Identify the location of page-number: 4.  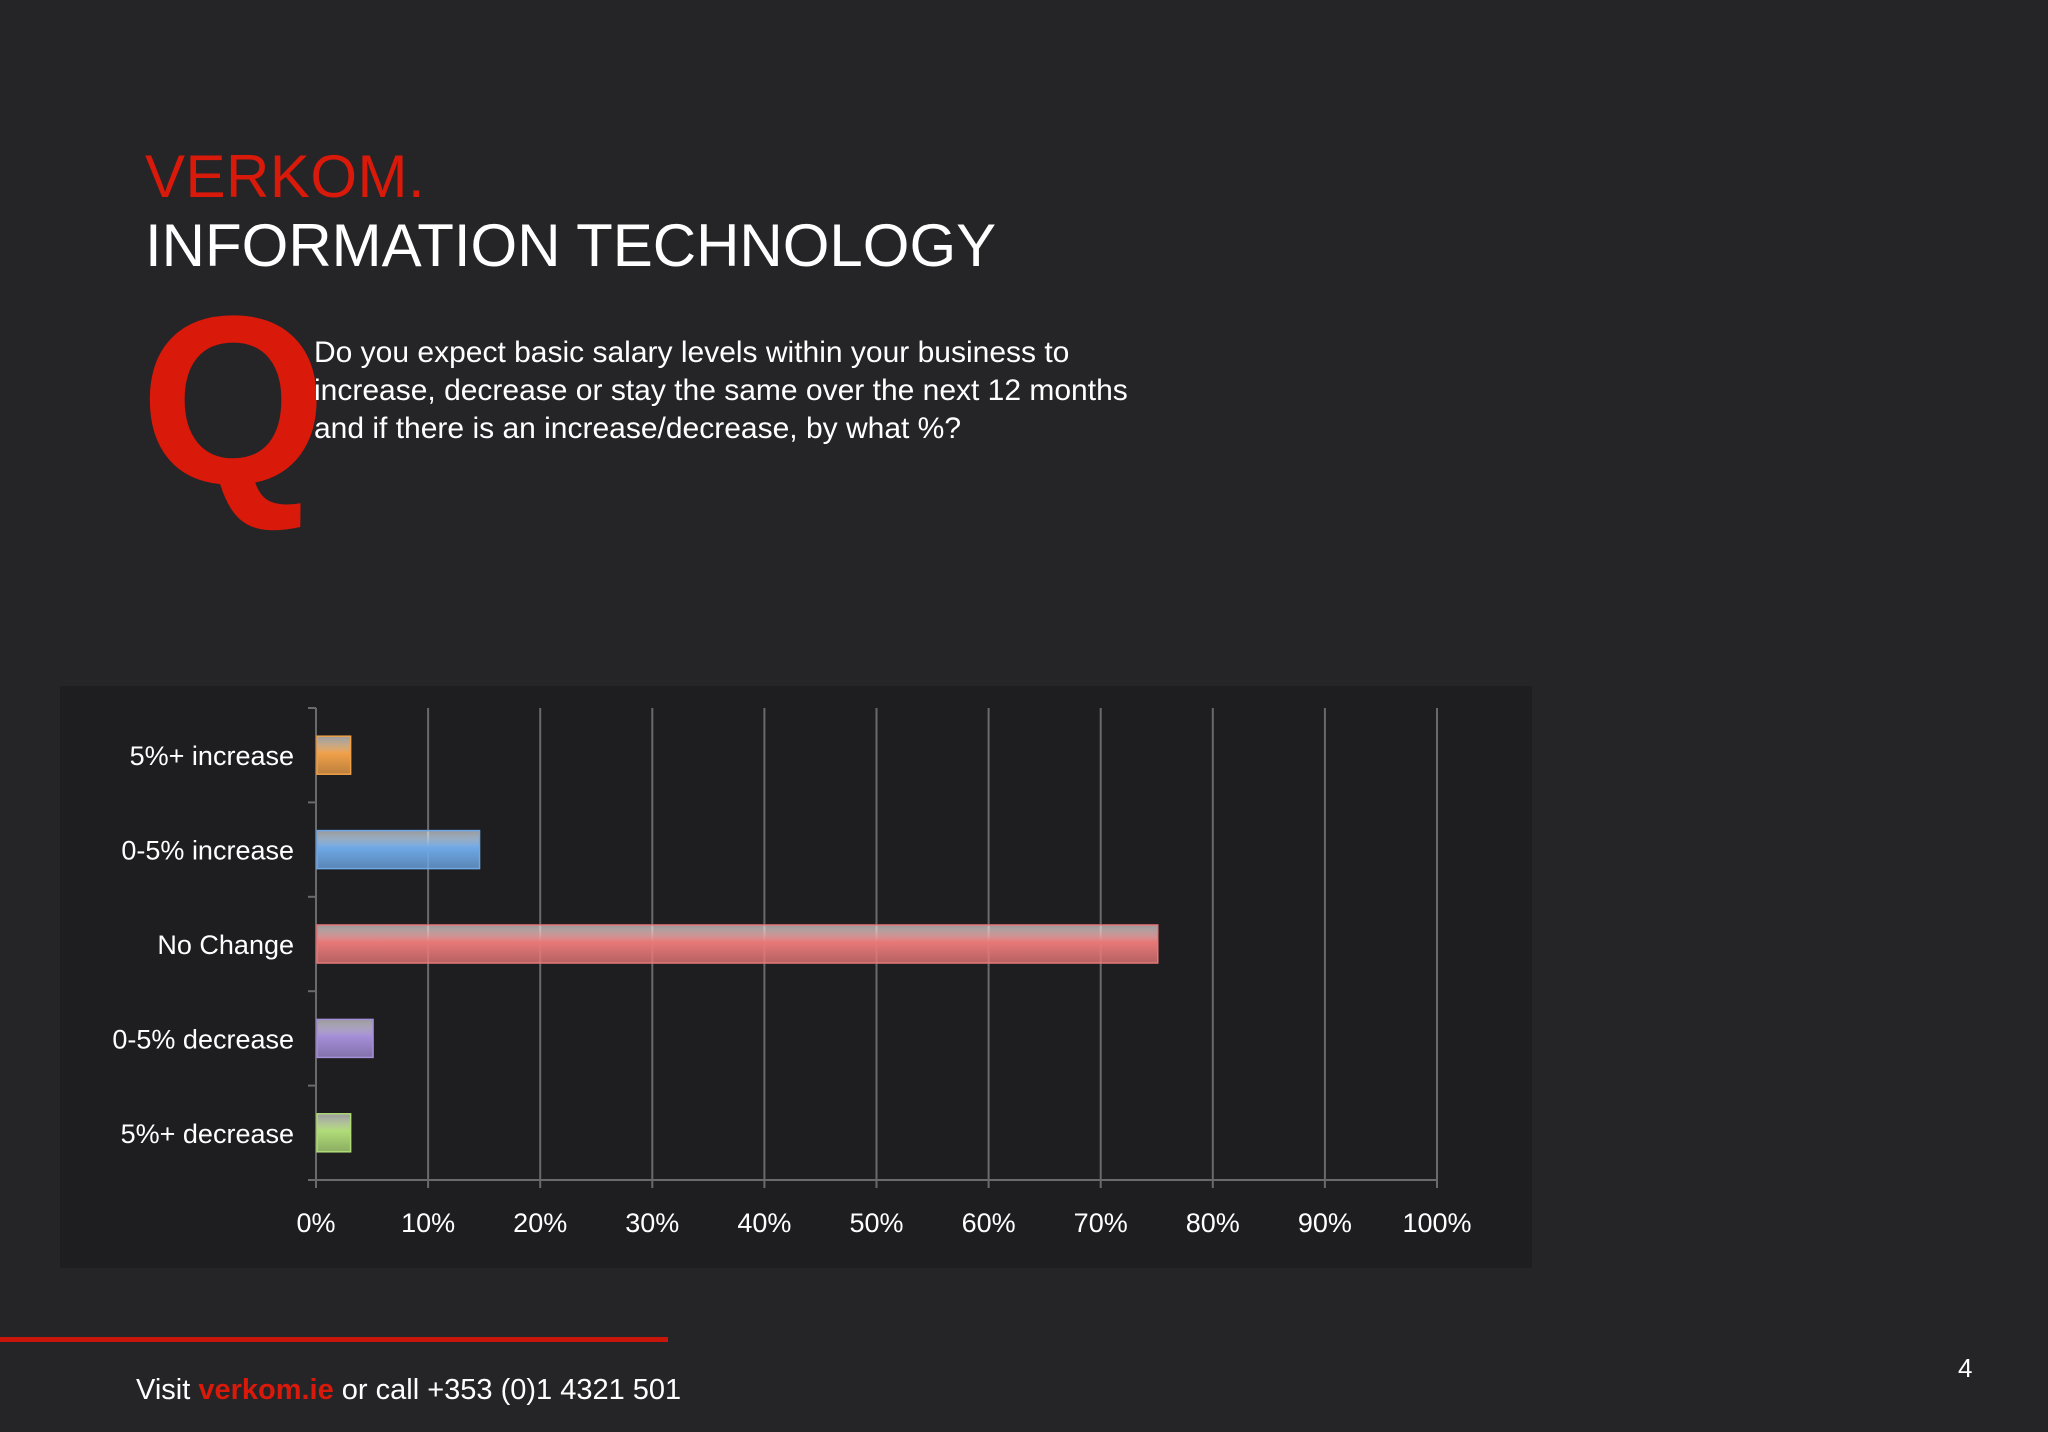
(1965, 1368).